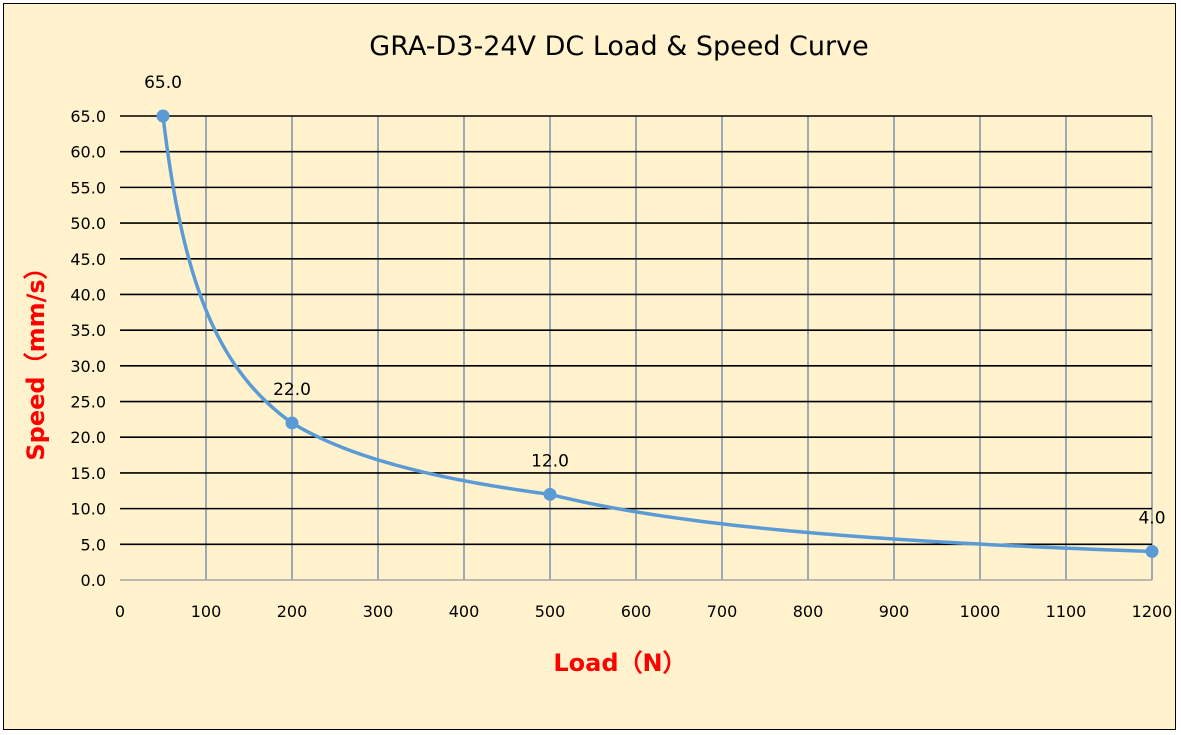 This screenshot has width=1181, height=735. What do you see at coordinates (88, 402) in the screenshot?
I see `y-tick-label: 25.0` at bounding box center [88, 402].